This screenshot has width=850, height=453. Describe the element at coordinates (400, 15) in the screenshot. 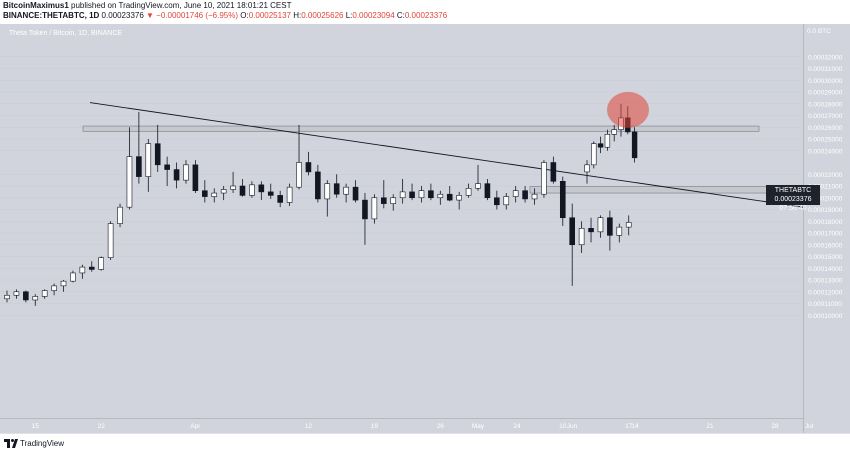

I see `close-label: C:` at that location.